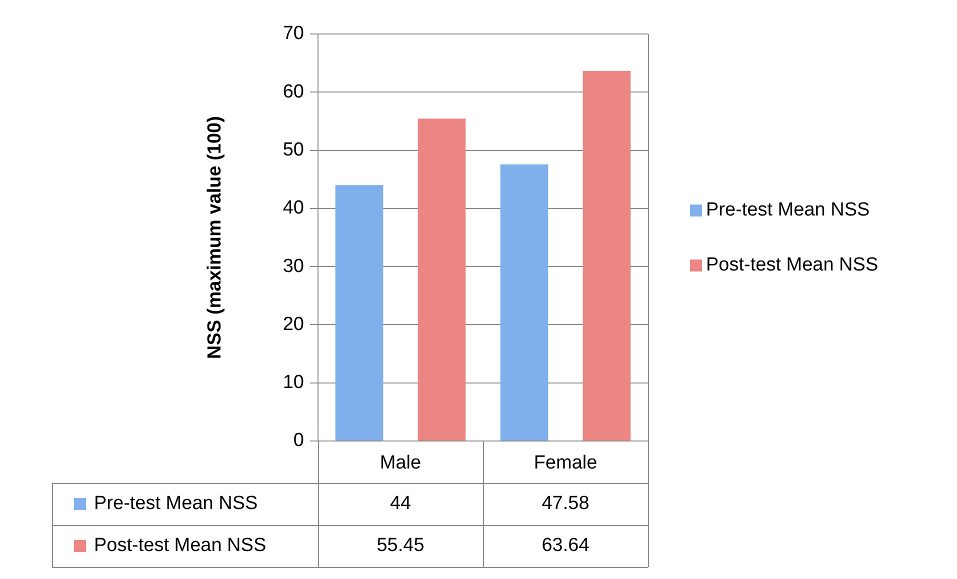  I want to click on y-tick-label: 20, so click(293, 324).